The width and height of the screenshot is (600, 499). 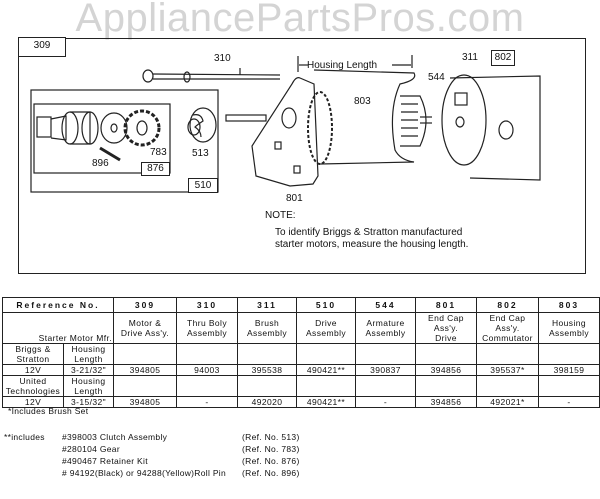 What do you see at coordinates (294, 198) in the screenshot?
I see `callout-801: 801` at bounding box center [294, 198].